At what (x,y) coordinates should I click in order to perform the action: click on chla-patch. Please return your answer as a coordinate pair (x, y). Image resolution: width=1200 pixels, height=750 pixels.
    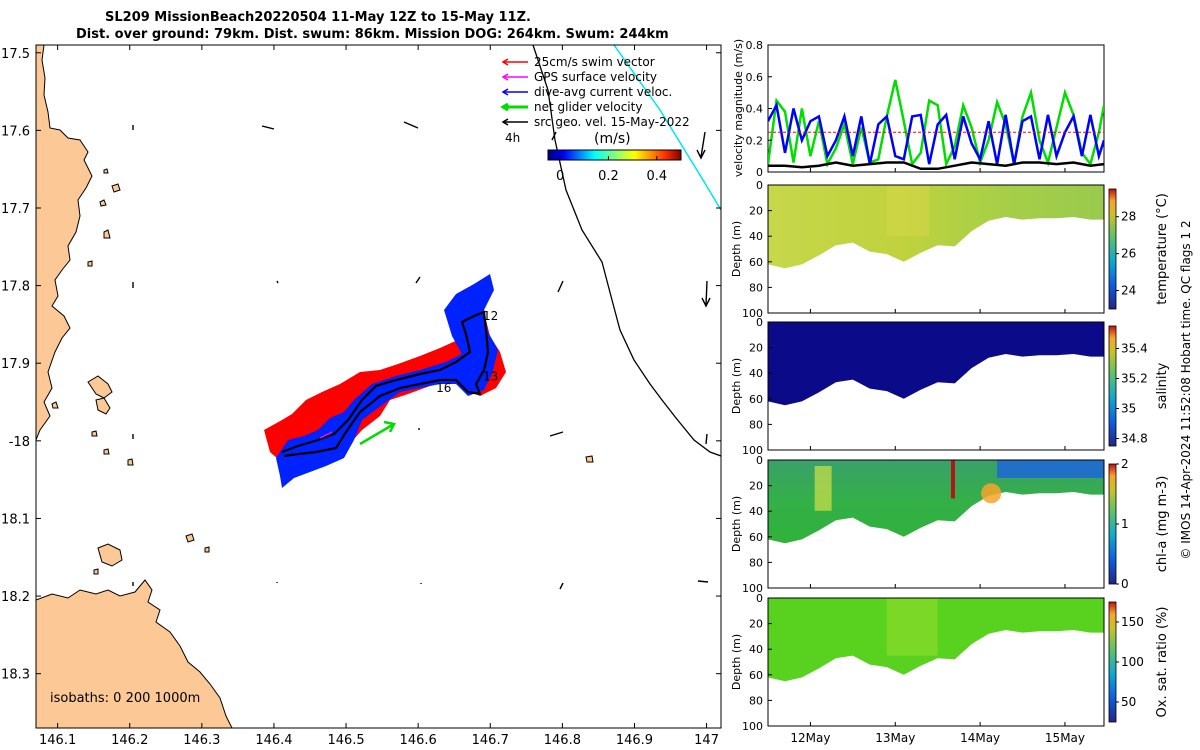
    Looking at the image, I should click on (823, 488).